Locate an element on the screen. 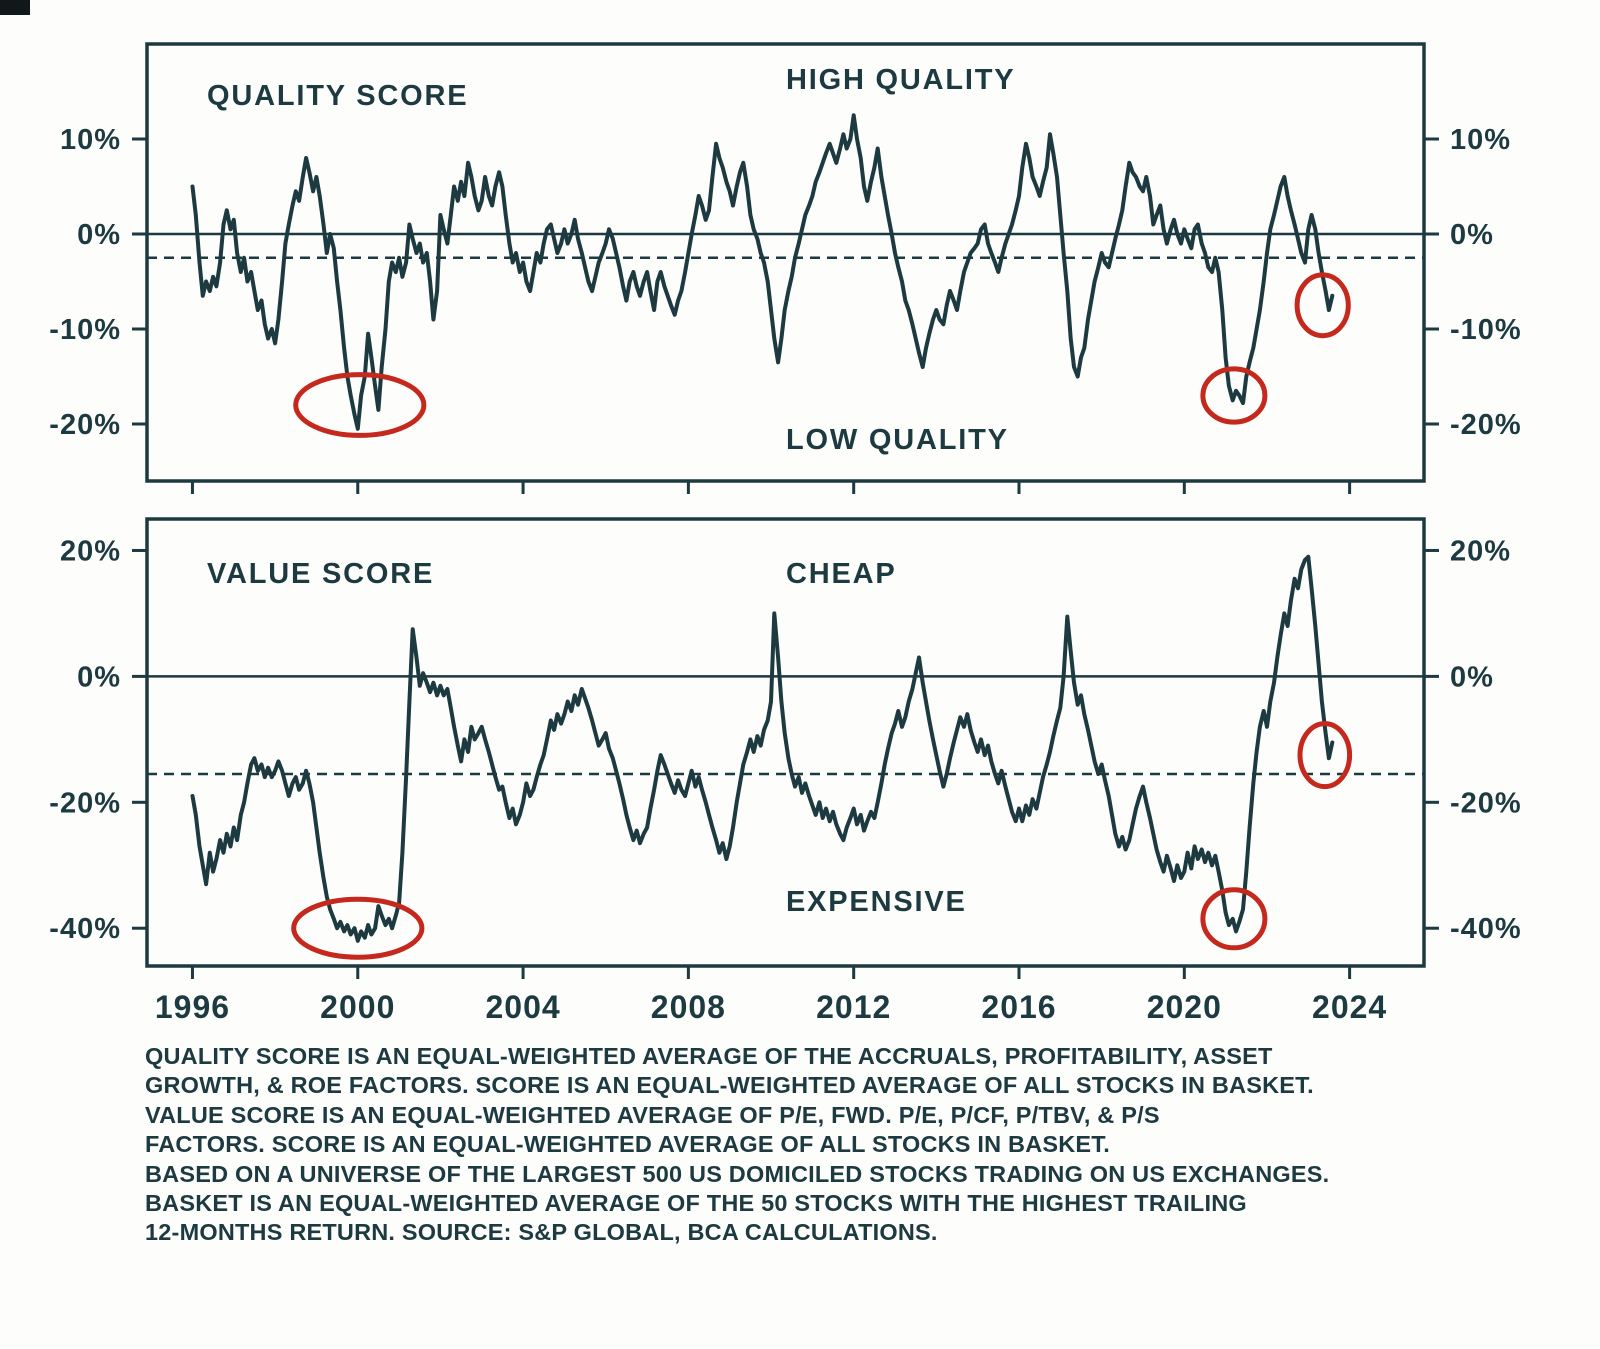 The image size is (1600, 1349). svg-text: 2000 is located at coordinates (357, 1007).